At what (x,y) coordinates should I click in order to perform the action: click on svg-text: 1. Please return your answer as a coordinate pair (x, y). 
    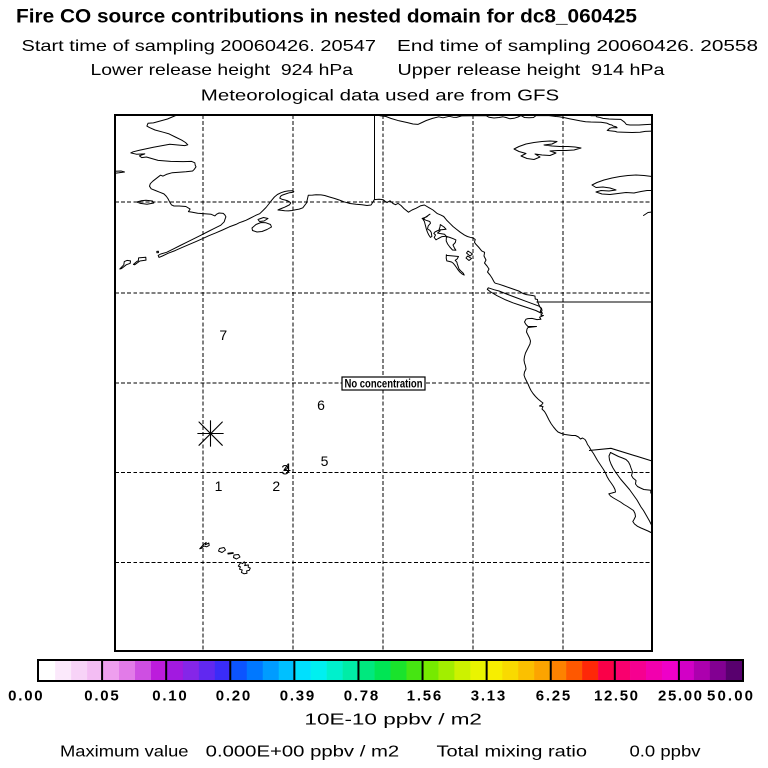
    Looking at the image, I should click on (219, 486).